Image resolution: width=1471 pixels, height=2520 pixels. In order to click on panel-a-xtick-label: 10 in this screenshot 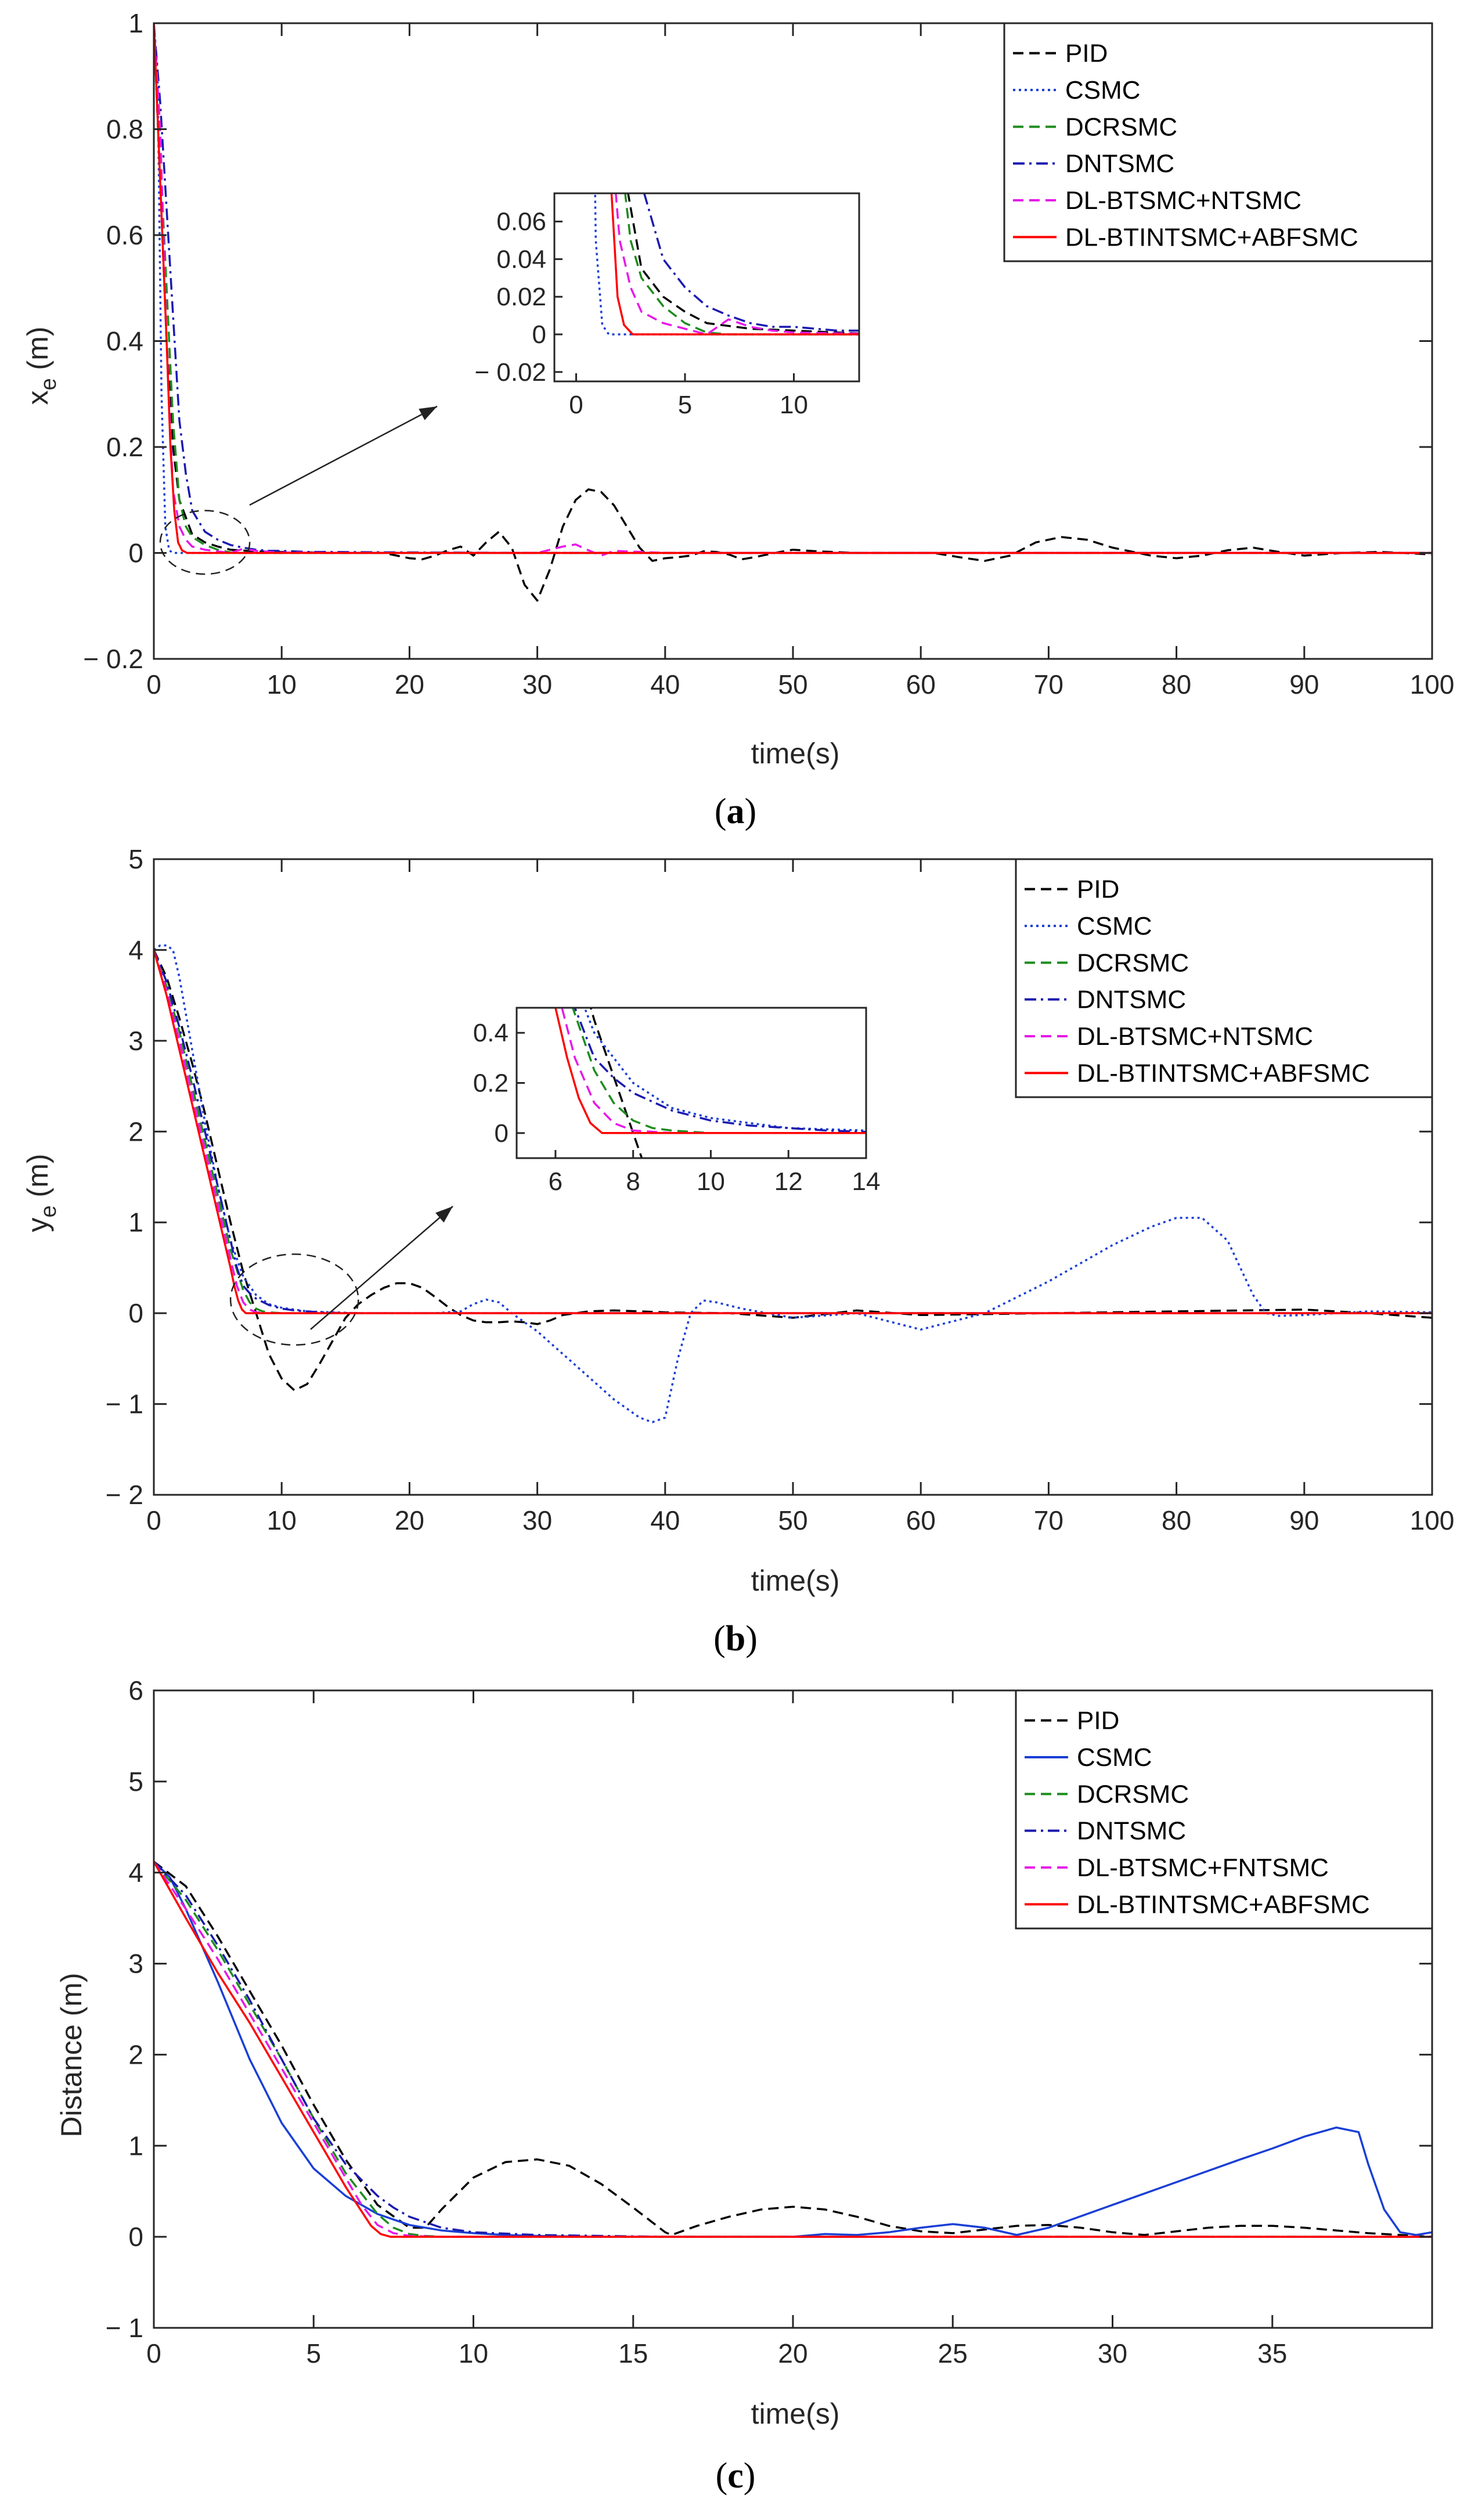, I will do `click(282, 684)`.